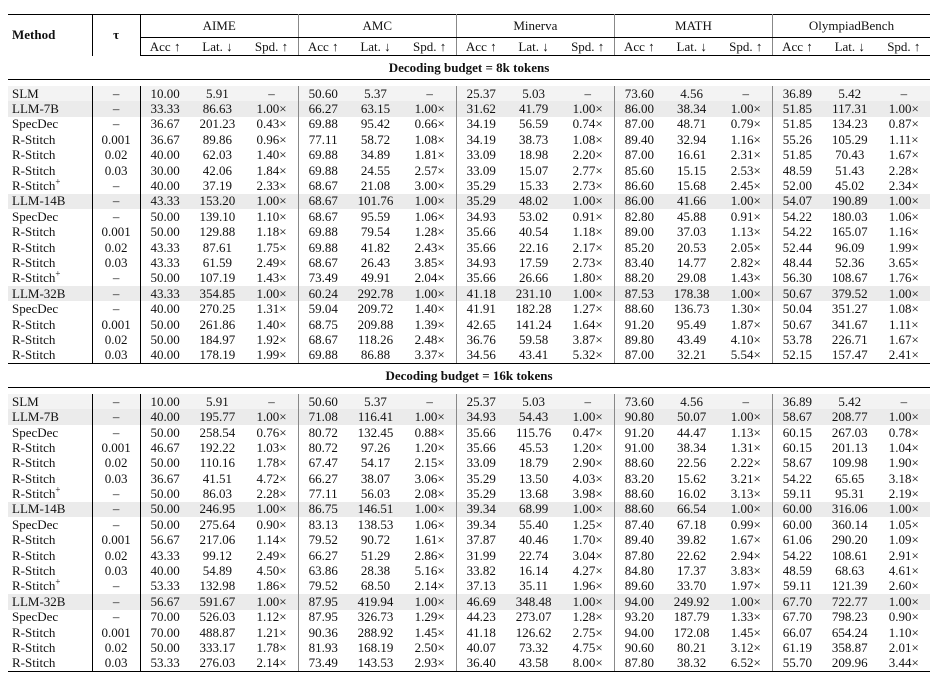 This screenshot has height=682, width=936. Describe the element at coordinates (429, 309) in the screenshot. I see `speedup-cell: 1.40×` at that location.